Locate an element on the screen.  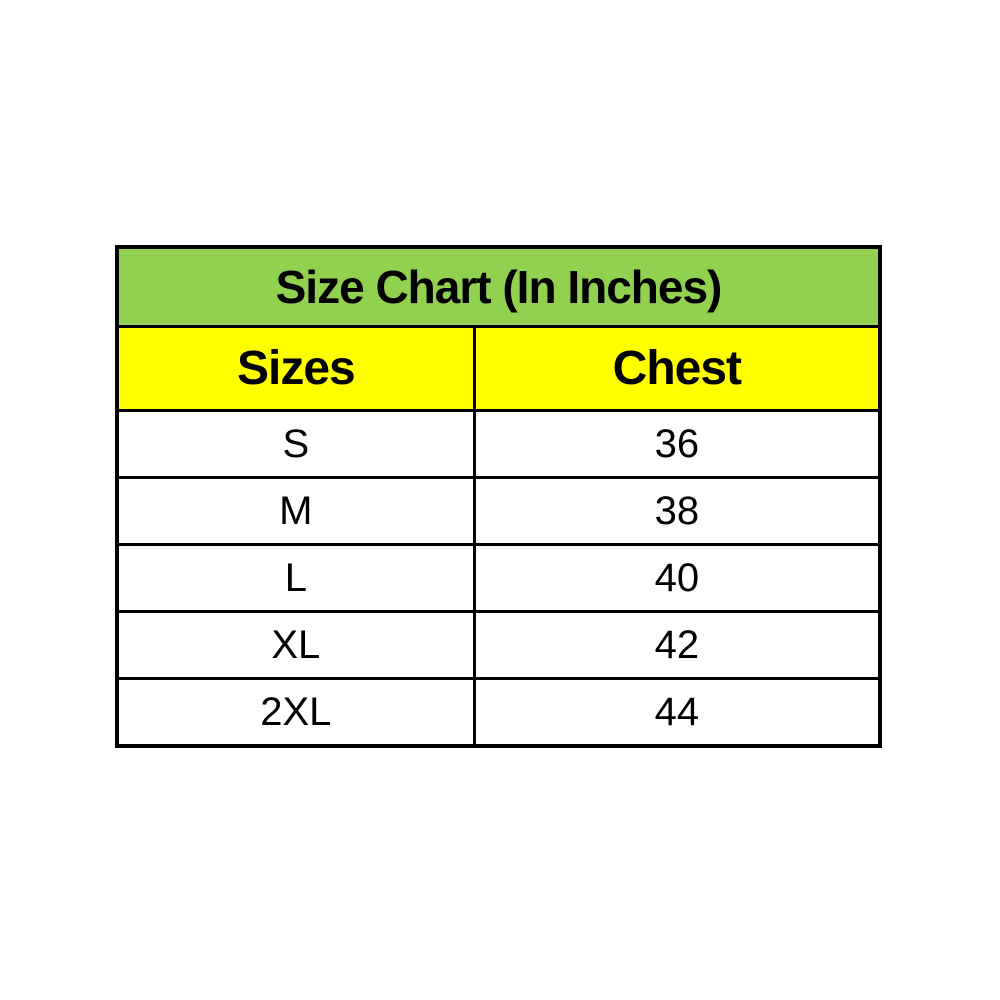
chest-cell: 44 is located at coordinates (675, 712).